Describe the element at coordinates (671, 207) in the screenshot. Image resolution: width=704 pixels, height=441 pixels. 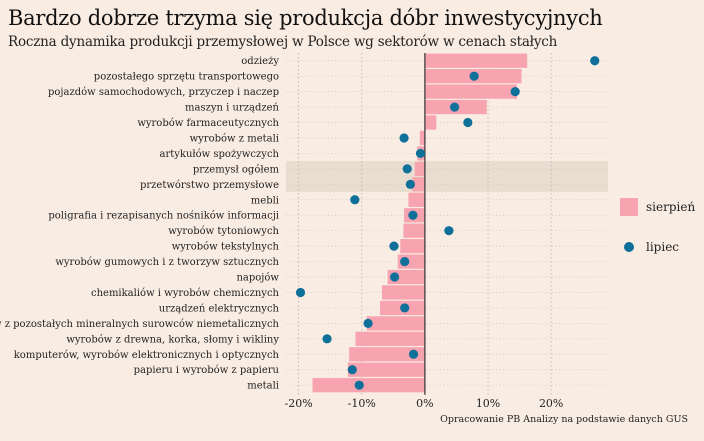
I see `legend-label-sierpien: sierpień` at that location.